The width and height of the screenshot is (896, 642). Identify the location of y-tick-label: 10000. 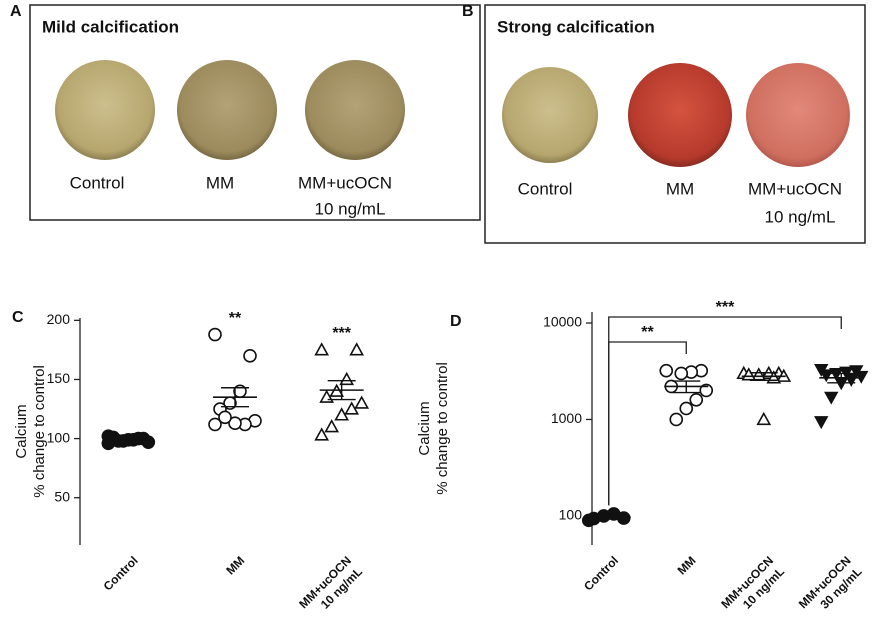
(562, 322).